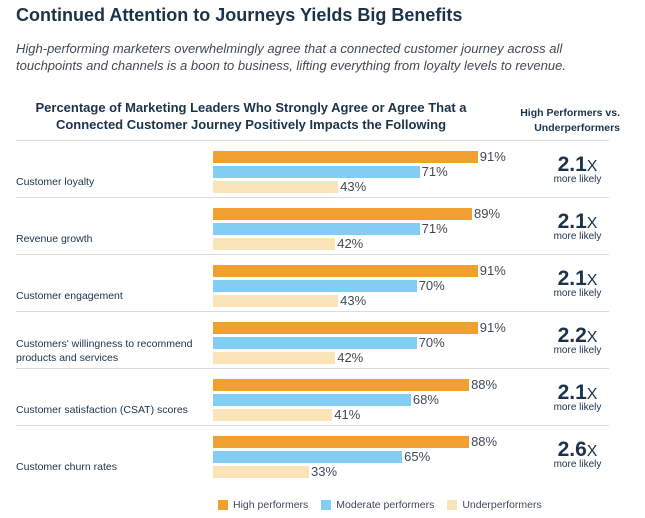 The width and height of the screenshot is (645, 518). I want to click on ratio-column-heading: High Performers vs. Underperformers, so click(570, 120).